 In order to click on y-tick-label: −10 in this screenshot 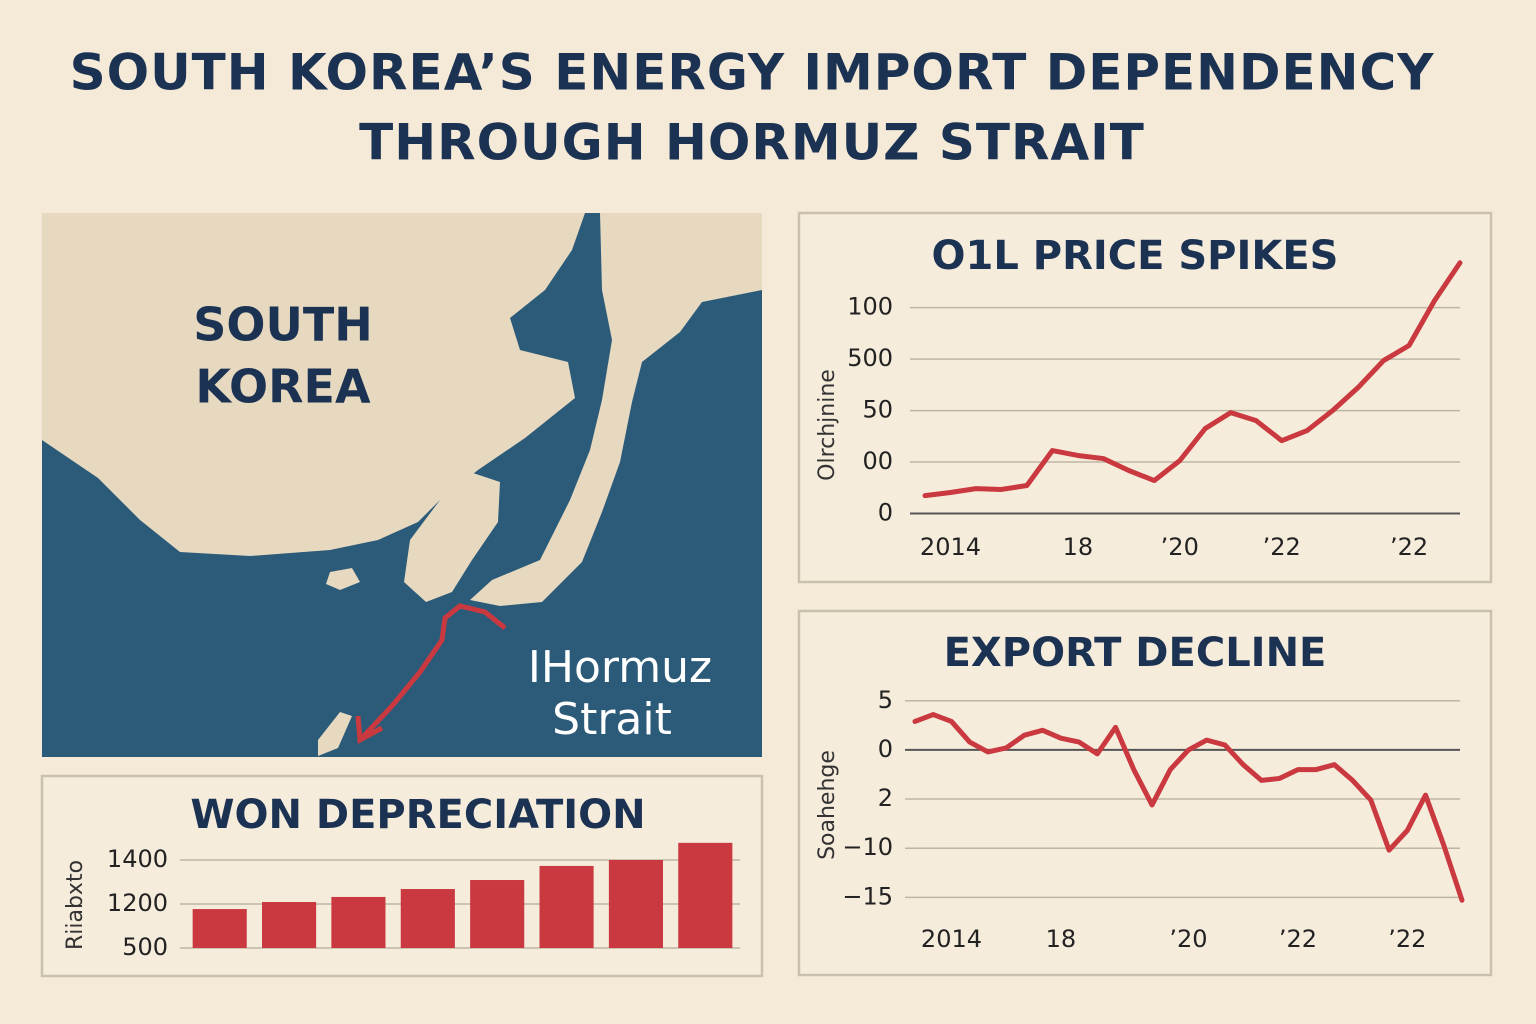, I will do `click(867, 847)`.